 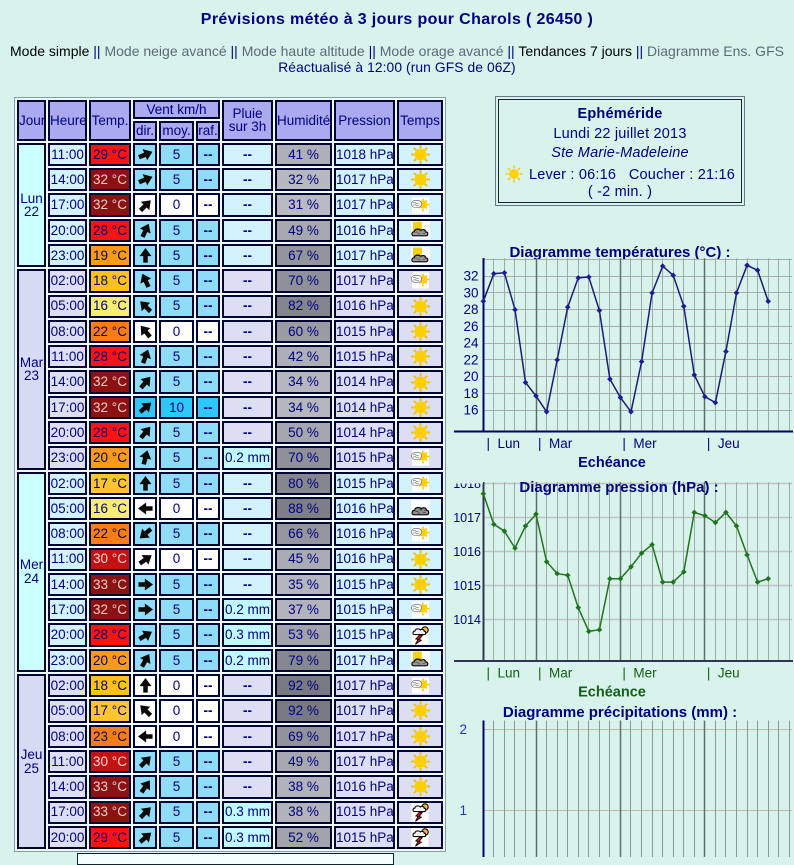 What do you see at coordinates (463, 810) in the screenshot?
I see `svg-text: 1` at bounding box center [463, 810].